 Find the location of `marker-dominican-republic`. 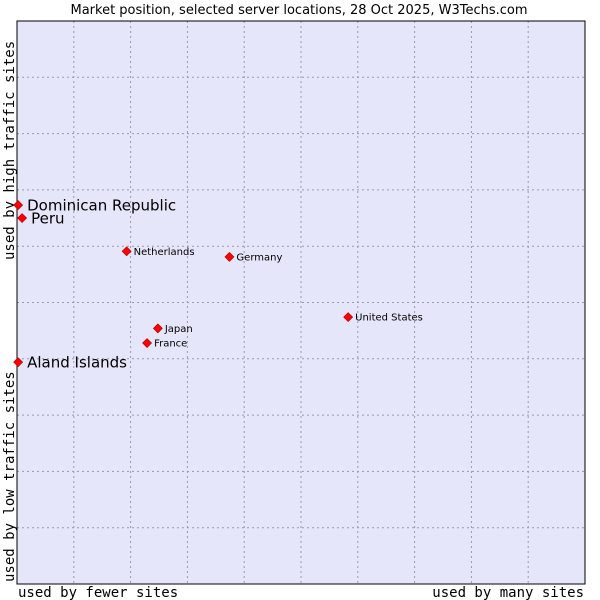

marker-dominican-republic is located at coordinates (18, 205).